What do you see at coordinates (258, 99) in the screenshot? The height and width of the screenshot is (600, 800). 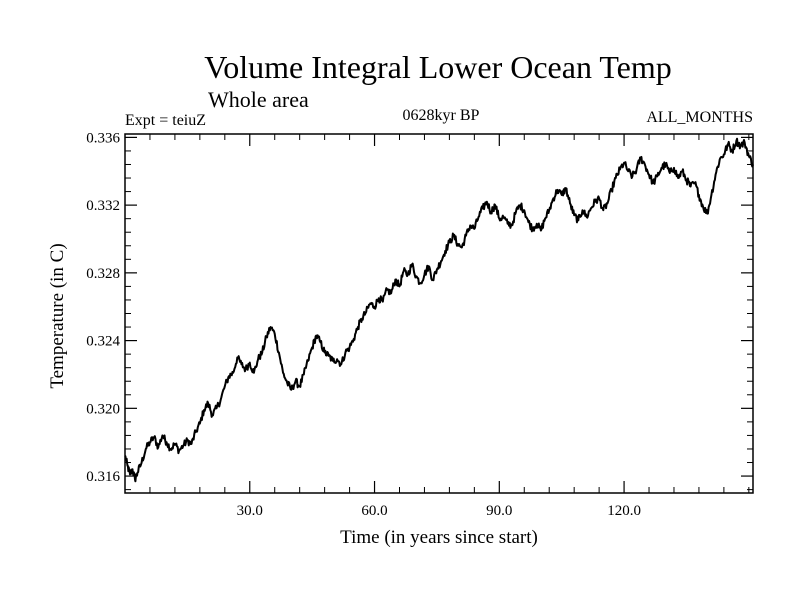 I see `chart-subtitle: Whole area` at bounding box center [258, 99].